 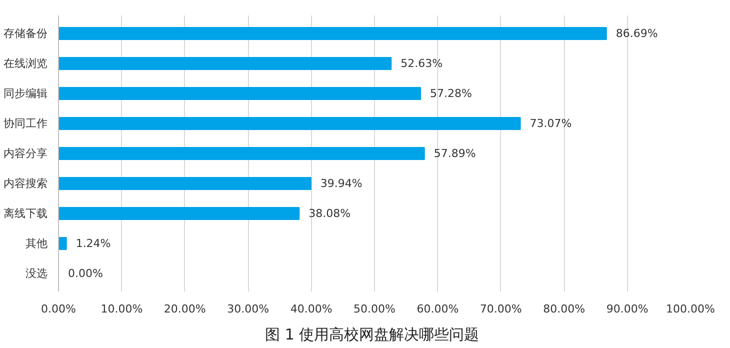 What do you see at coordinates (26, 123) in the screenshot?
I see `y-tick-label: 协同工作` at bounding box center [26, 123].